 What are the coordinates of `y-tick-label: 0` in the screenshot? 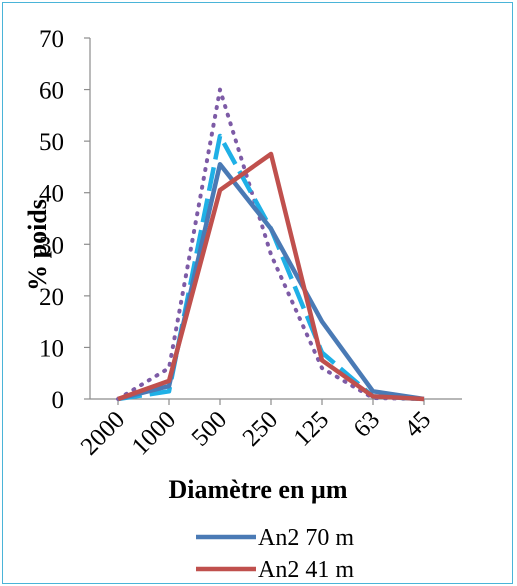 It's located at (58, 400).